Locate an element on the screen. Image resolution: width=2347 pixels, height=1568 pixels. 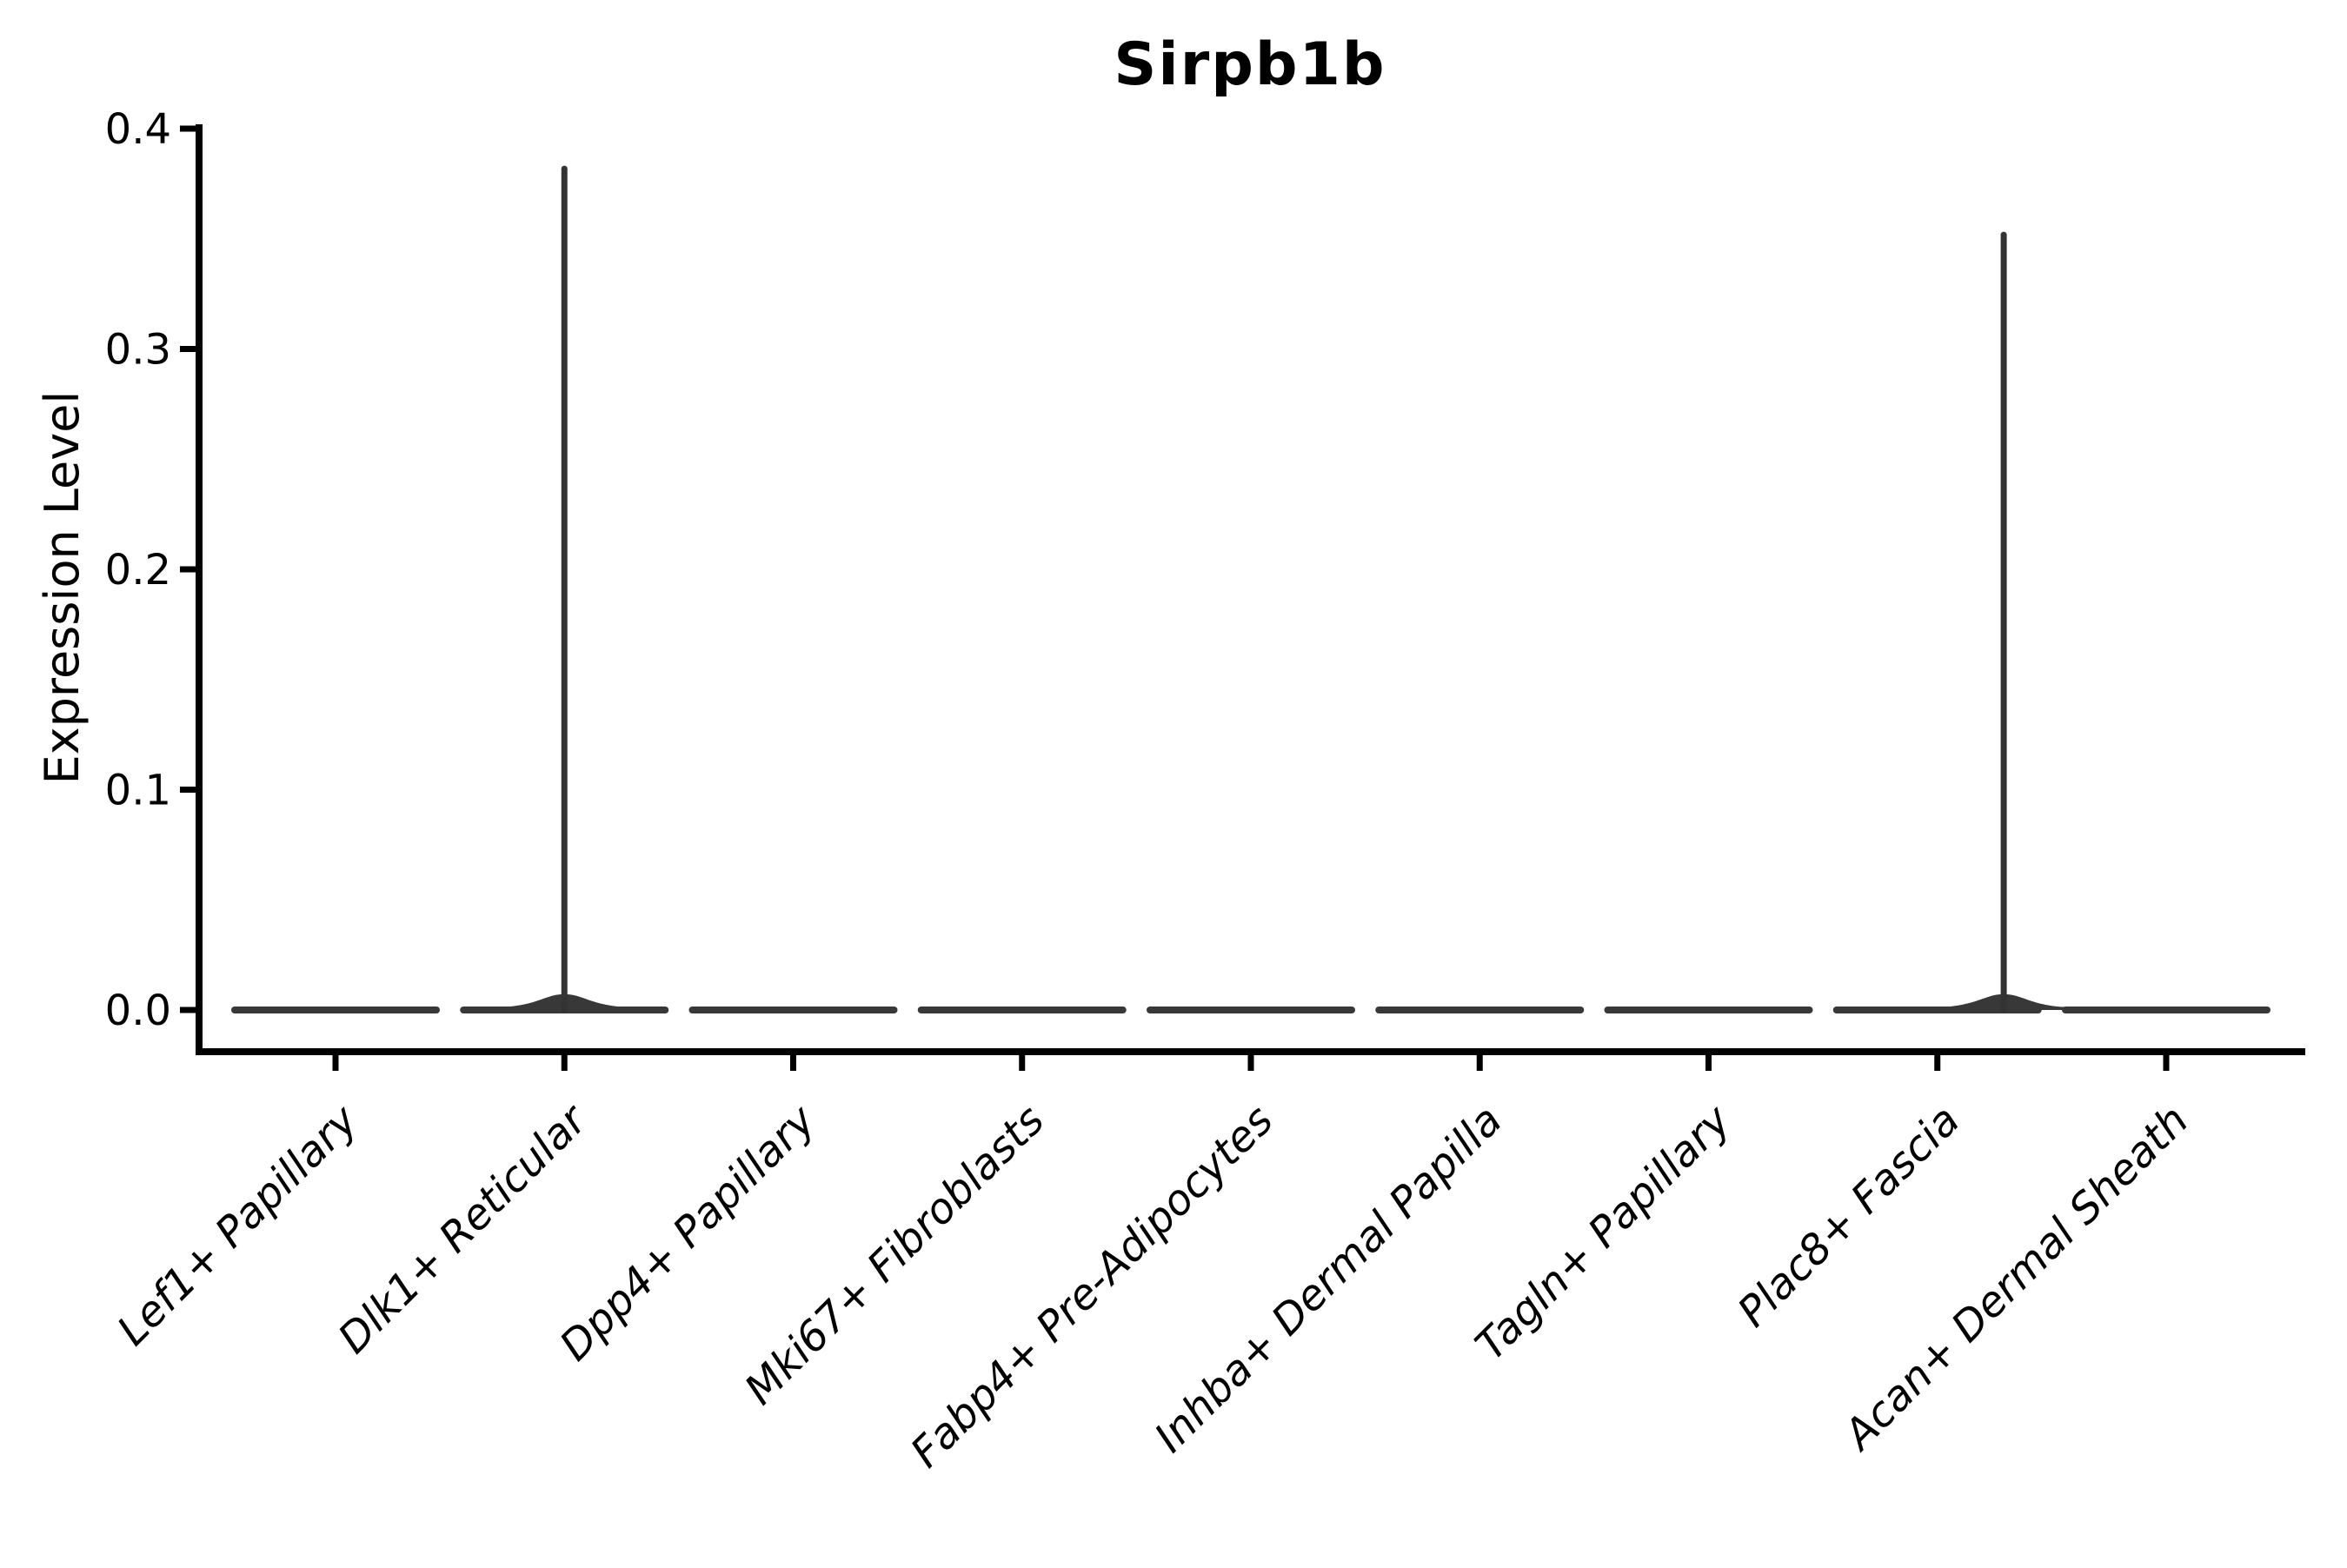
y-axis-ticks is located at coordinates (188, 569).